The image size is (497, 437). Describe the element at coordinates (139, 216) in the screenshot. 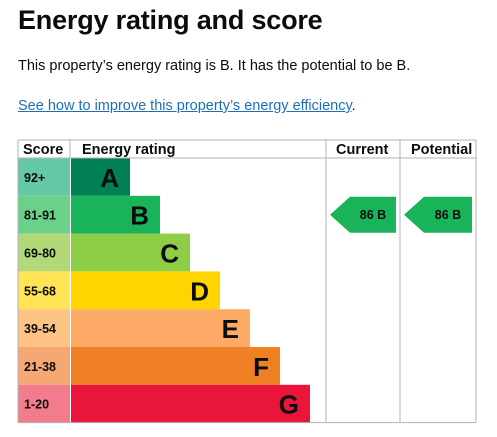

I see `rating-letter-b: B` at that location.